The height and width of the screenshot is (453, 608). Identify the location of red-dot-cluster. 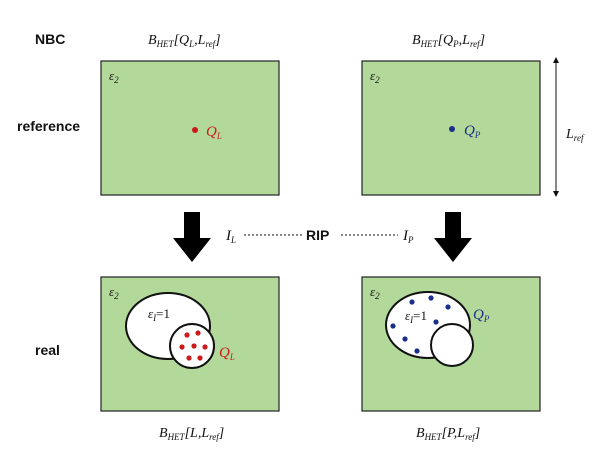
(193, 345).